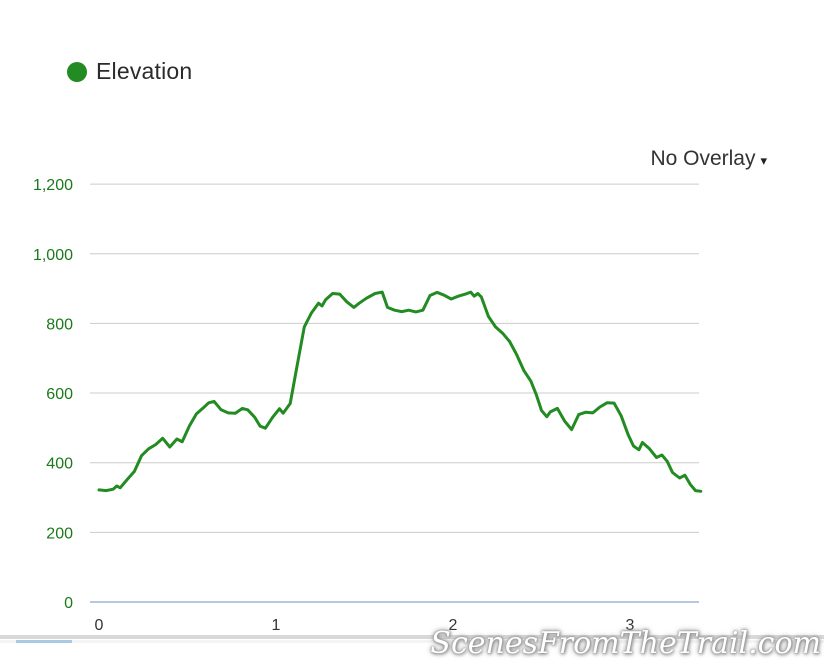  Describe the element at coordinates (144, 71) in the screenshot. I see `legend-label: Elevation` at that location.